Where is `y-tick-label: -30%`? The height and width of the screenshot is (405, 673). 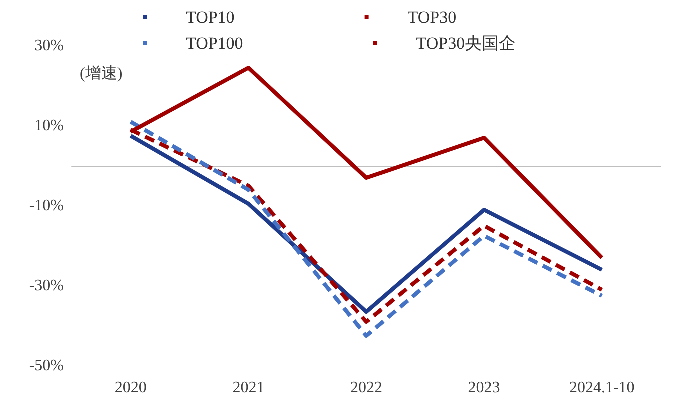 y-tick-label: -30% is located at coordinates (46, 286).